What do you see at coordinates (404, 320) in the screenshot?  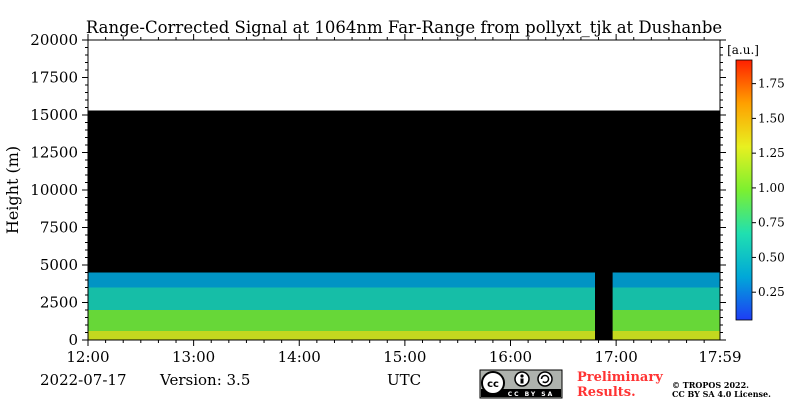 I see `layer-boundary-layer` at bounding box center [404, 320].